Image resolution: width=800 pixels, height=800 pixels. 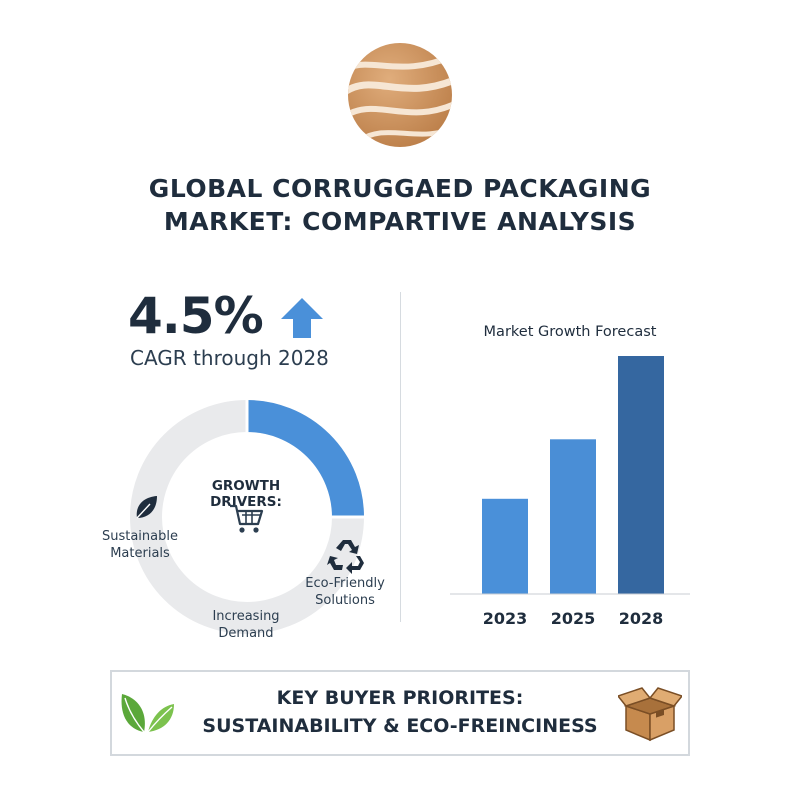 What do you see at coordinates (400, 698) in the screenshot?
I see `banner-line-1: KEY BUYER PRIORITES:` at bounding box center [400, 698].